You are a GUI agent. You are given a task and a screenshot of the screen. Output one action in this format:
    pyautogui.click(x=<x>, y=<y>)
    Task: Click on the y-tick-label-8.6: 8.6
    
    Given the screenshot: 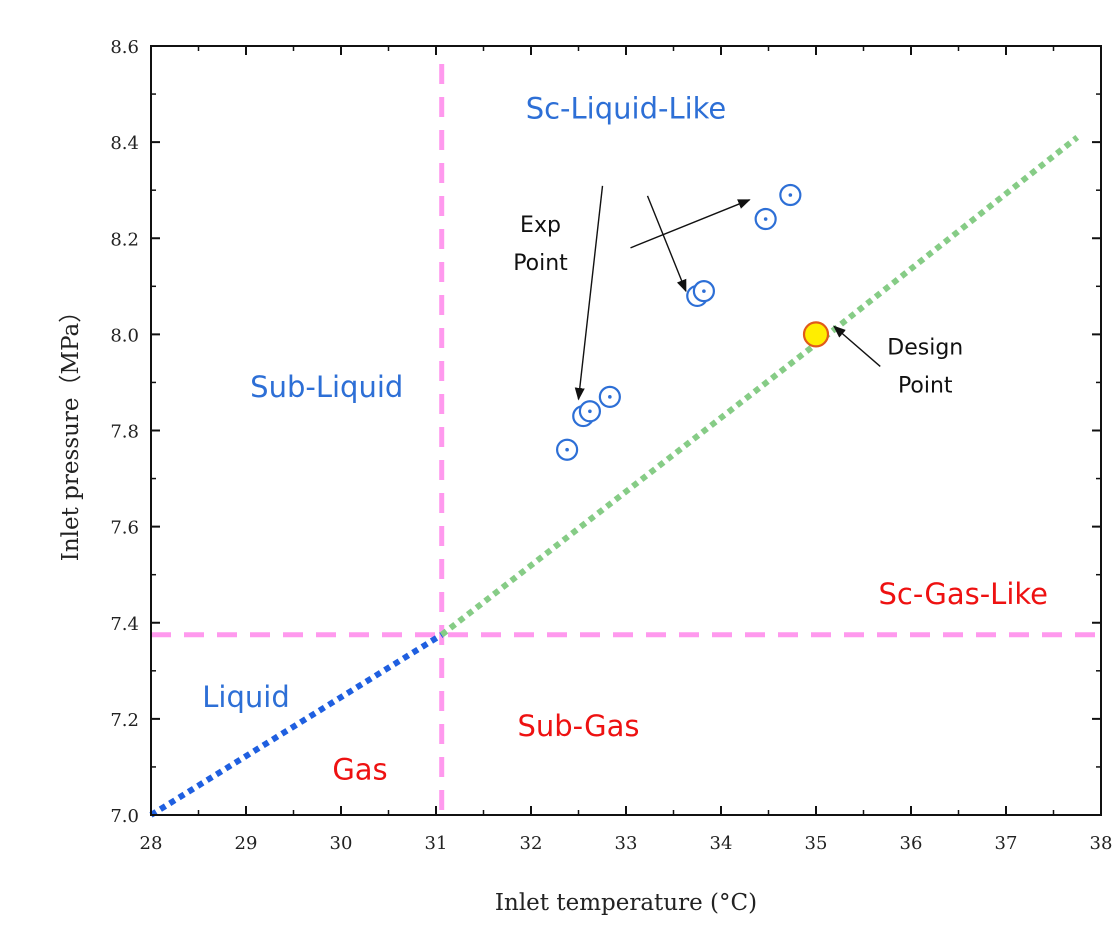 What is the action you would take?
    pyautogui.click(x=124, y=47)
    